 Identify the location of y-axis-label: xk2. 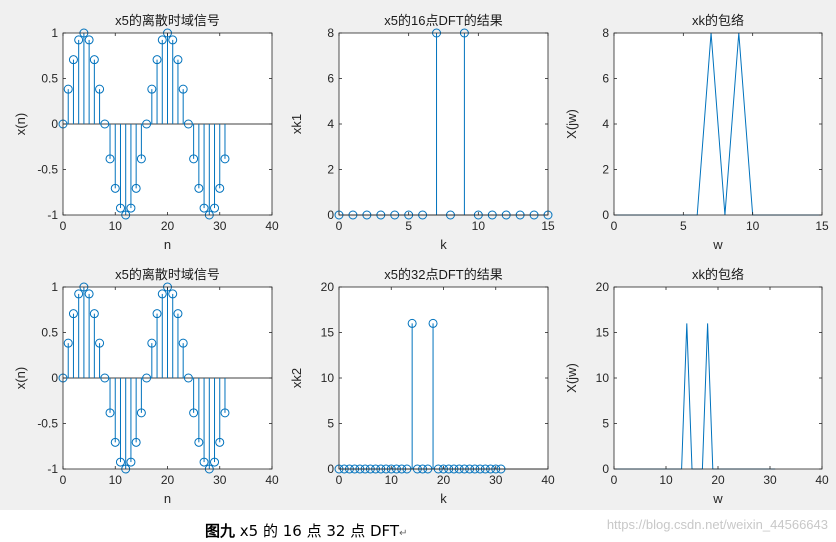
(296, 378).